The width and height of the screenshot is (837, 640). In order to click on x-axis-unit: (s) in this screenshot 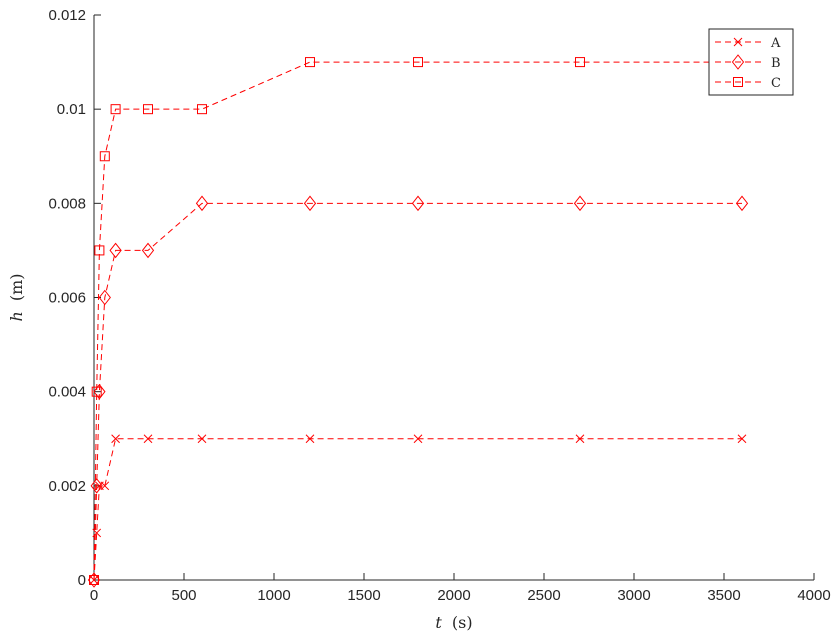, I will do `click(462, 622)`.